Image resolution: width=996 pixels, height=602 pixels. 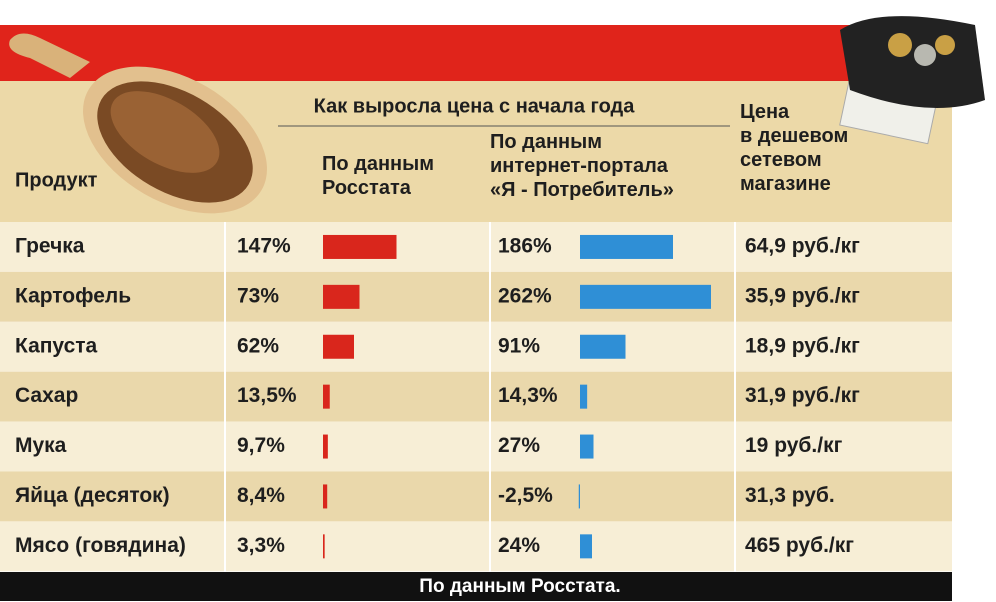 What do you see at coordinates (802, 395) in the screenshot?
I see `price: 31,9 руб./кг` at bounding box center [802, 395].